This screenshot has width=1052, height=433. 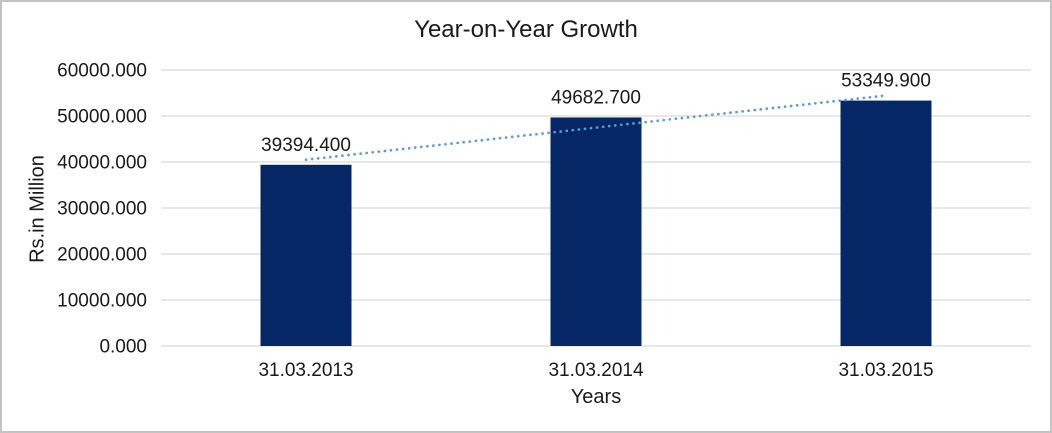 What do you see at coordinates (526, 29) in the screenshot?
I see `chart-title: Year-on-Year Growth` at bounding box center [526, 29].